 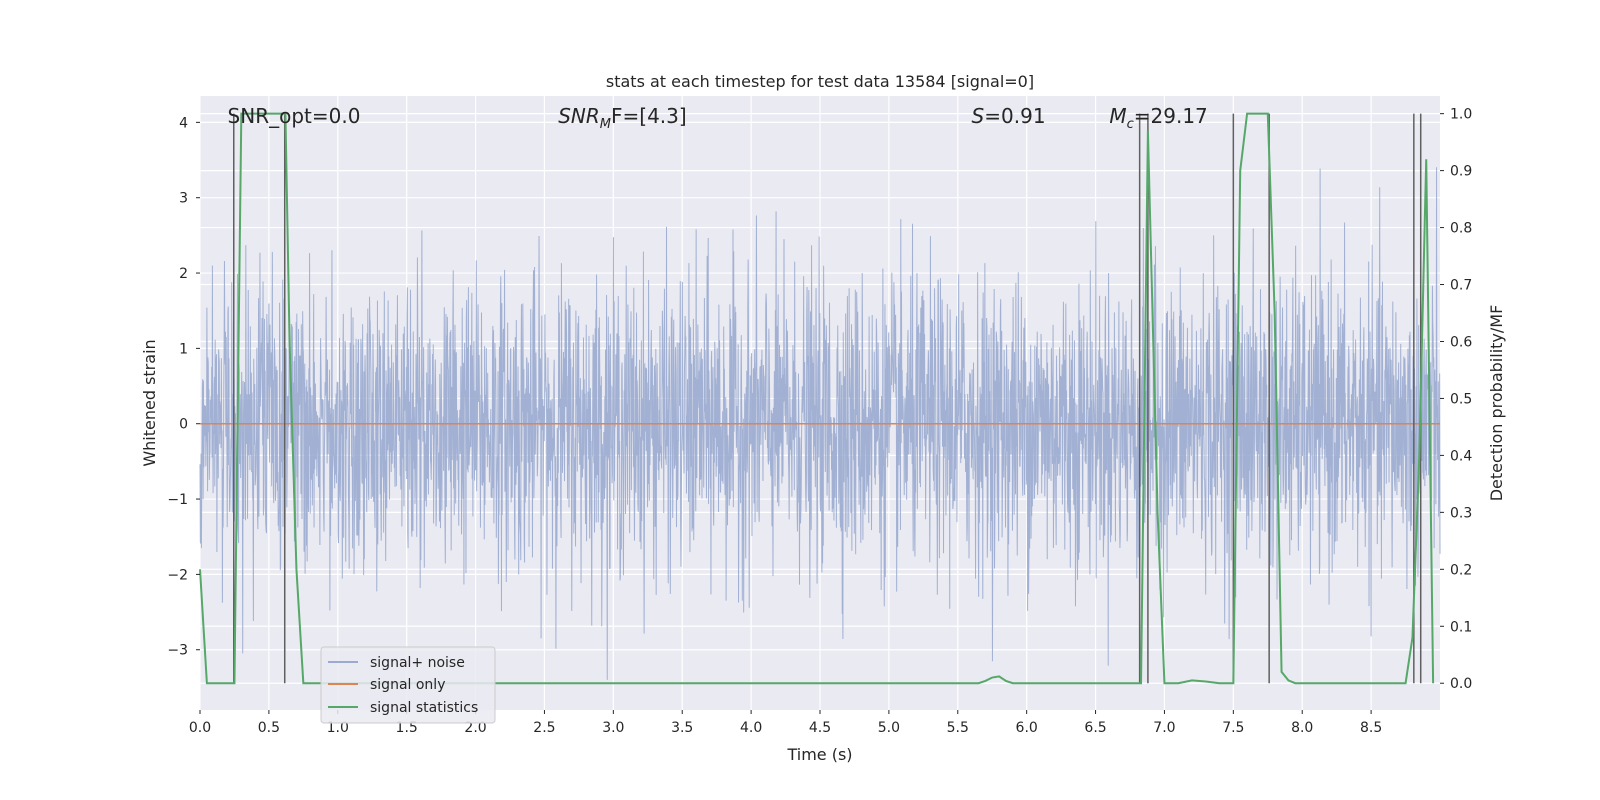 What do you see at coordinates (177, 651) in the screenshot?
I see `y-left-tick-label: −3` at bounding box center [177, 651].